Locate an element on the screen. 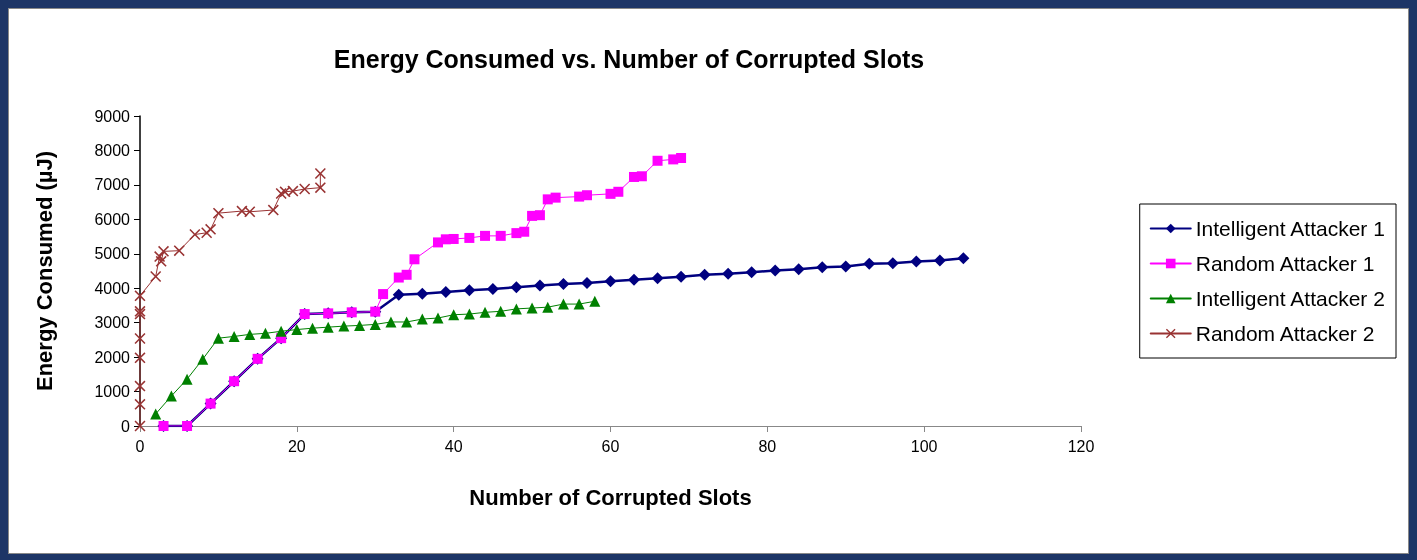  chart-title: Energy Consumed vs. Number of Corrupted Slots is located at coordinates (629, 58).